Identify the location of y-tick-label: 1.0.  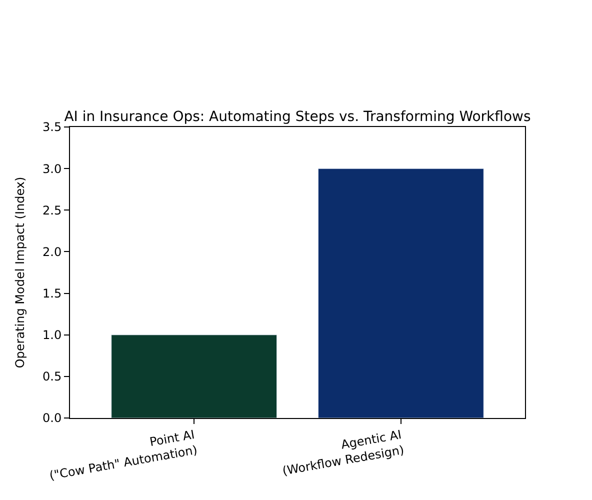
(52, 335).